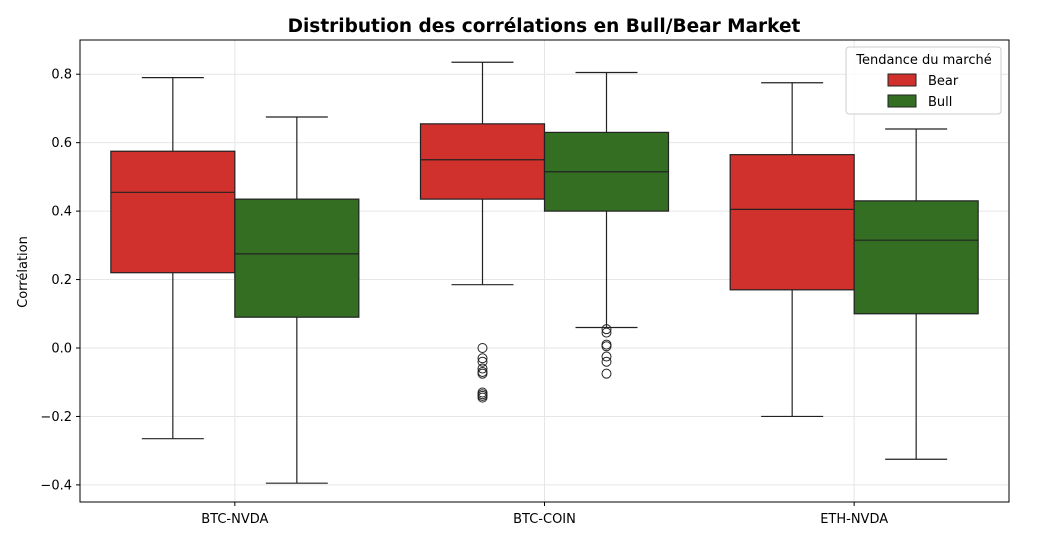 This screenshot has height=546, width=1042. Describe the element at coordinates (61, 75) in the screenshot. I see `y-tick-label: 0.8` at that location.